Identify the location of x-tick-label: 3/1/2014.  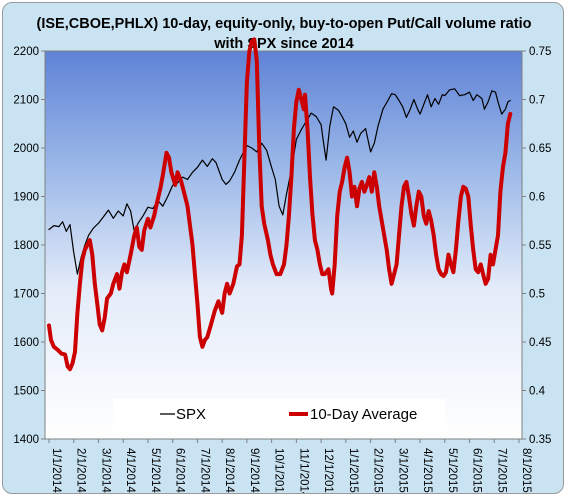
(105, 470).